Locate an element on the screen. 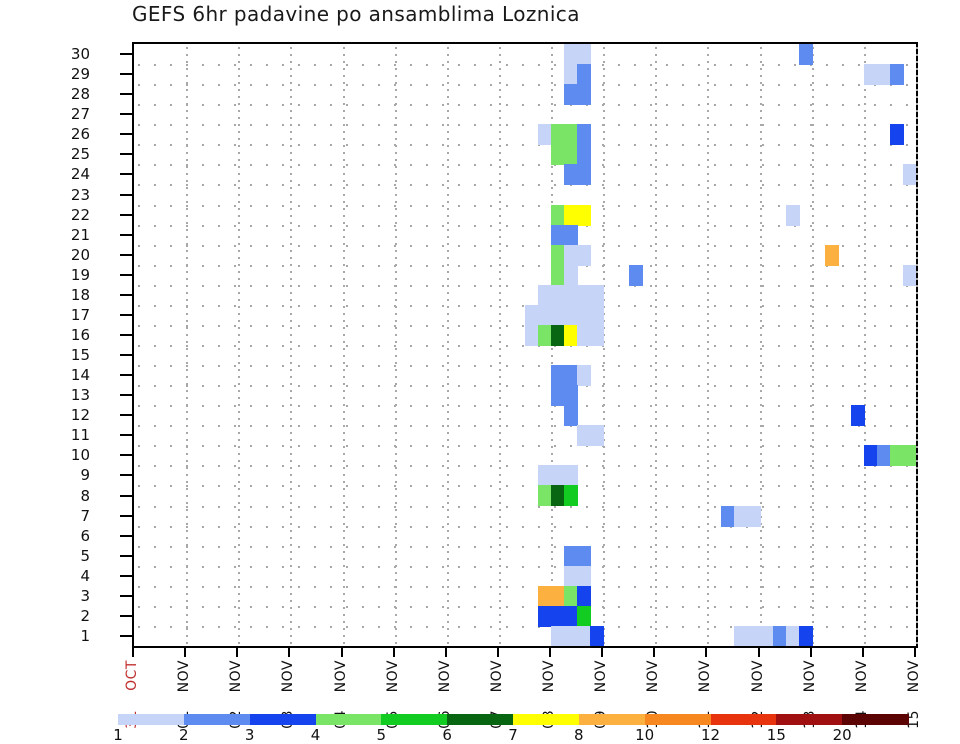 The image size is (960, 744). y-tick-label: 16 is located at coordinates (80, 334).